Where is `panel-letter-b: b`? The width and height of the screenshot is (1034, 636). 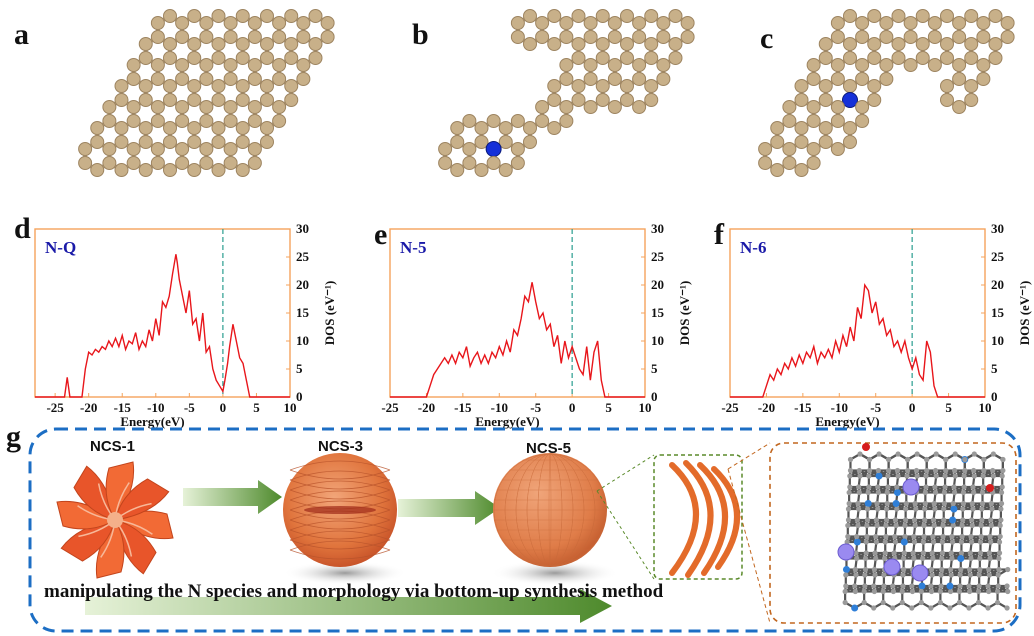
panel-letter-b: b is located at coordinates (420, 34).